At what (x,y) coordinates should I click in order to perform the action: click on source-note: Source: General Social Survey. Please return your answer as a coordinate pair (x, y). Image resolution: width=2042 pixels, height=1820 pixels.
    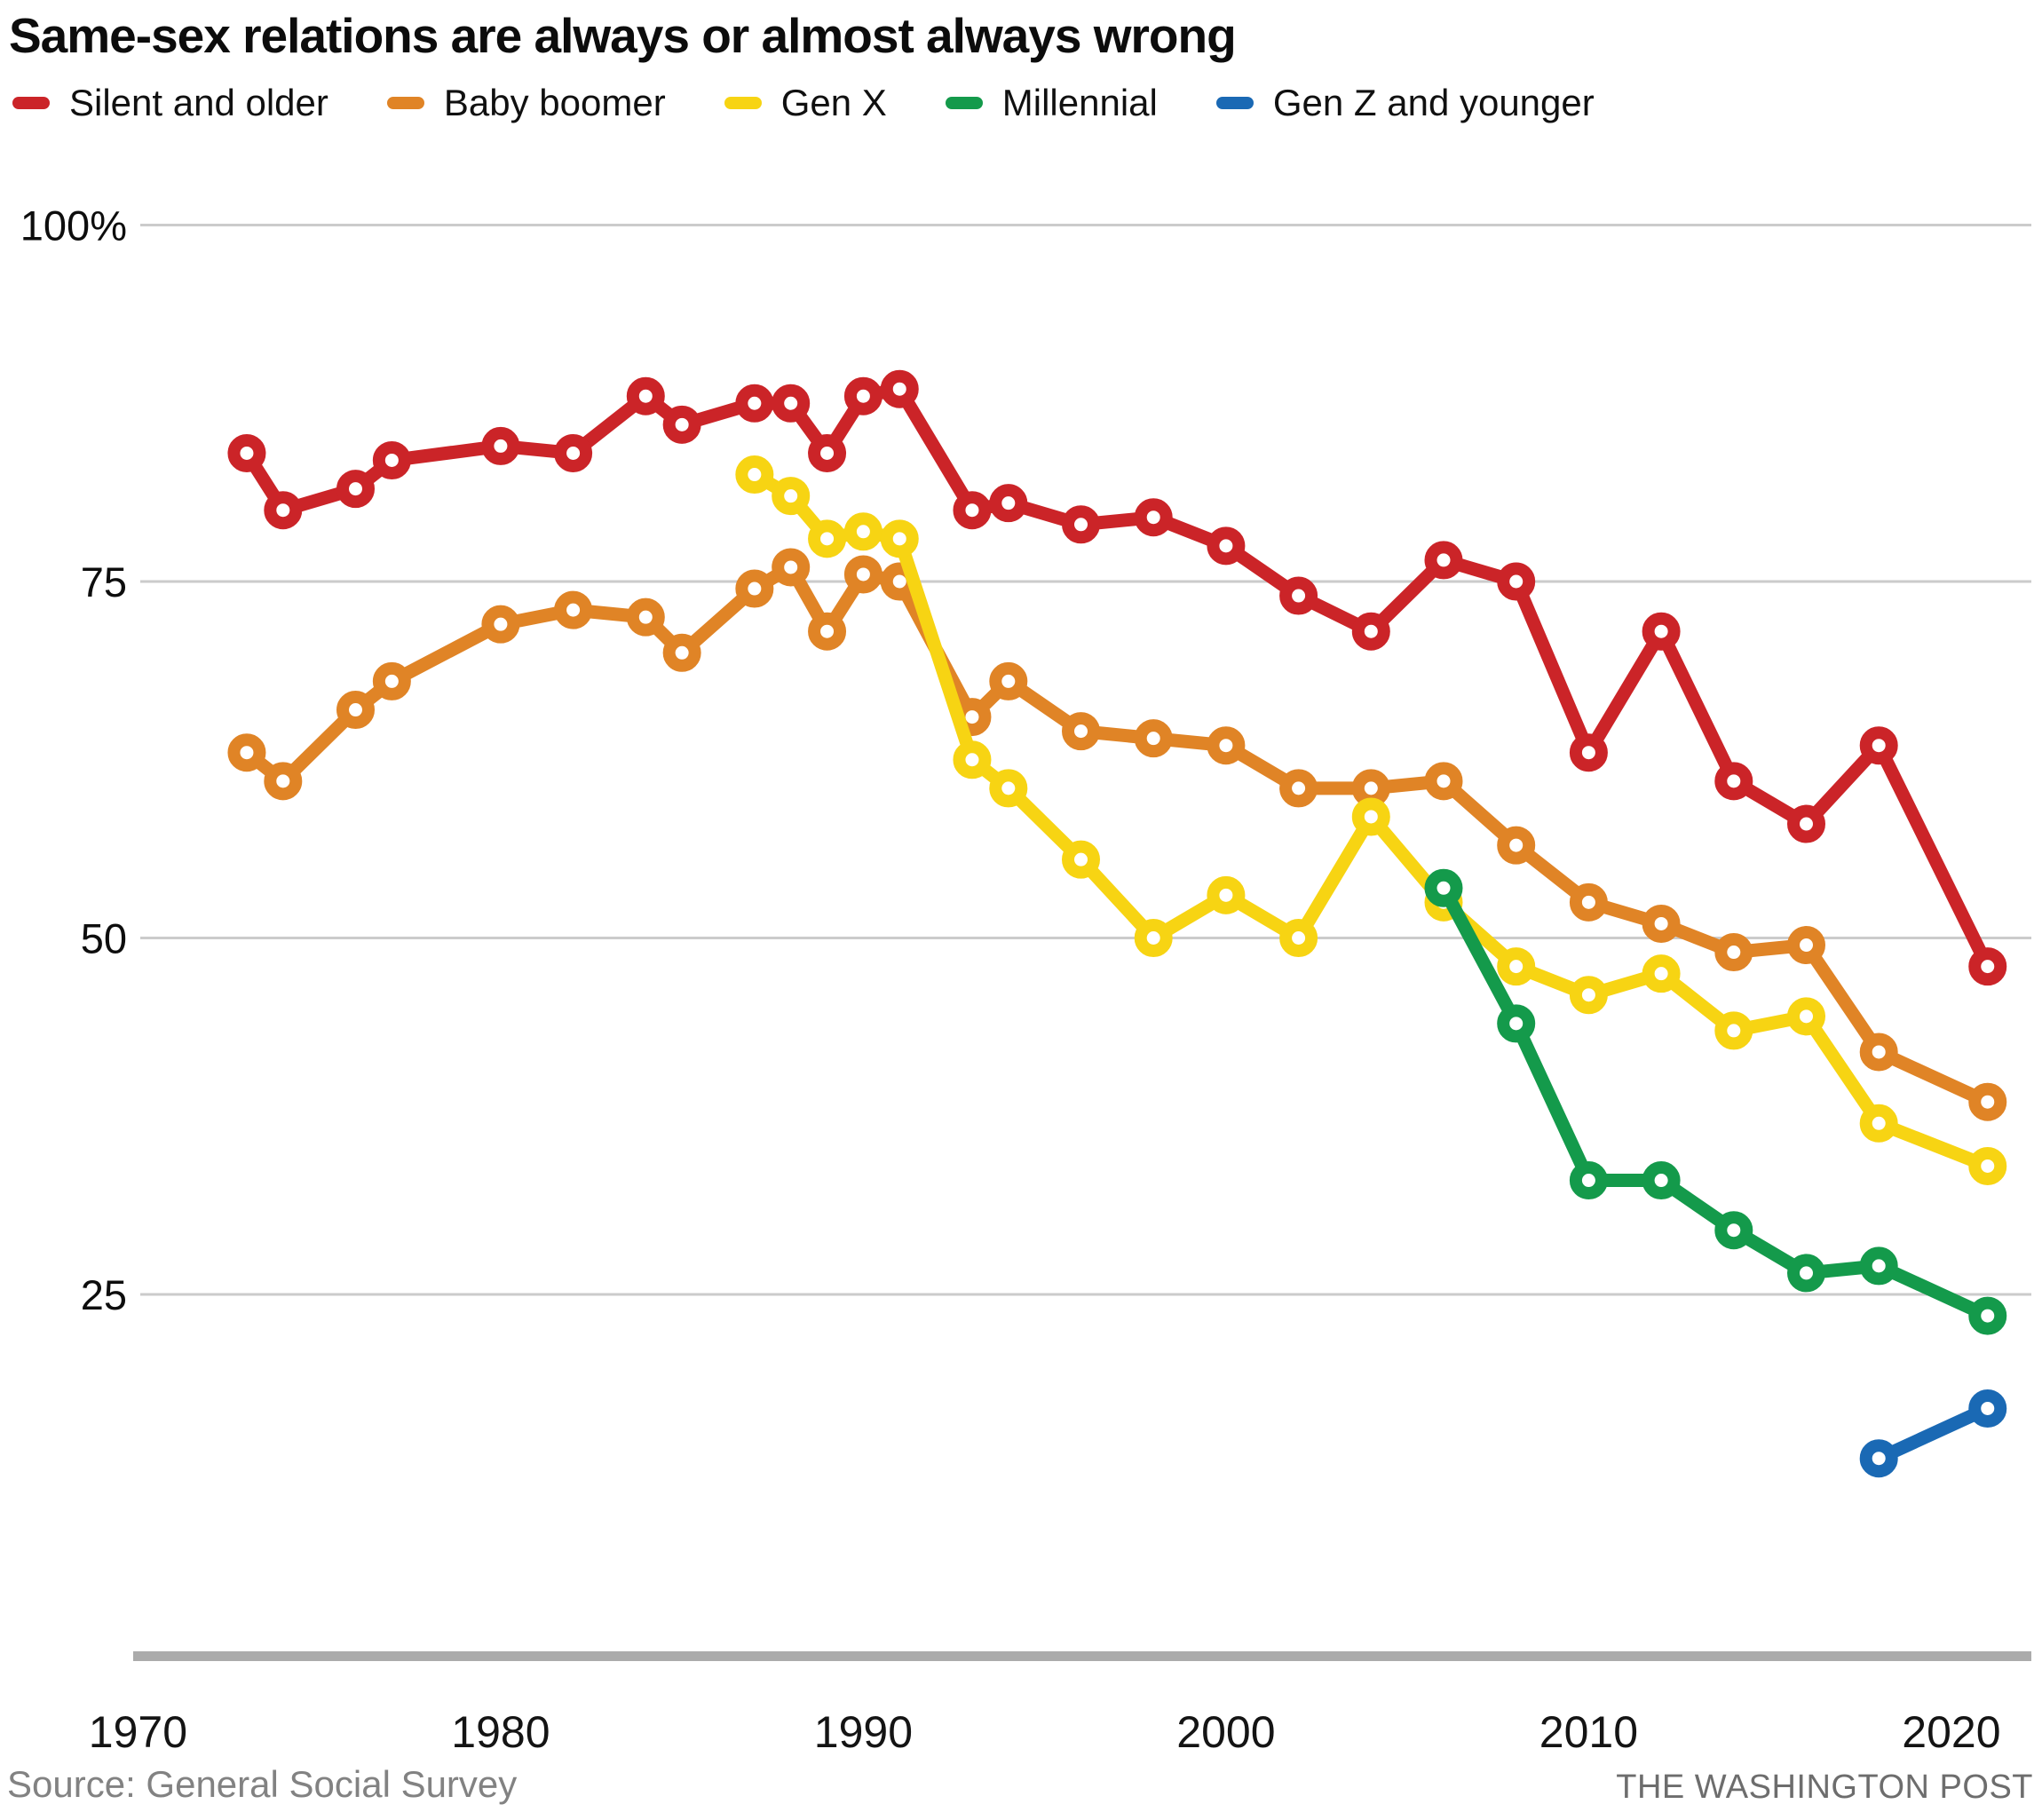
    Looking at the image, I should click on (262, 1784).